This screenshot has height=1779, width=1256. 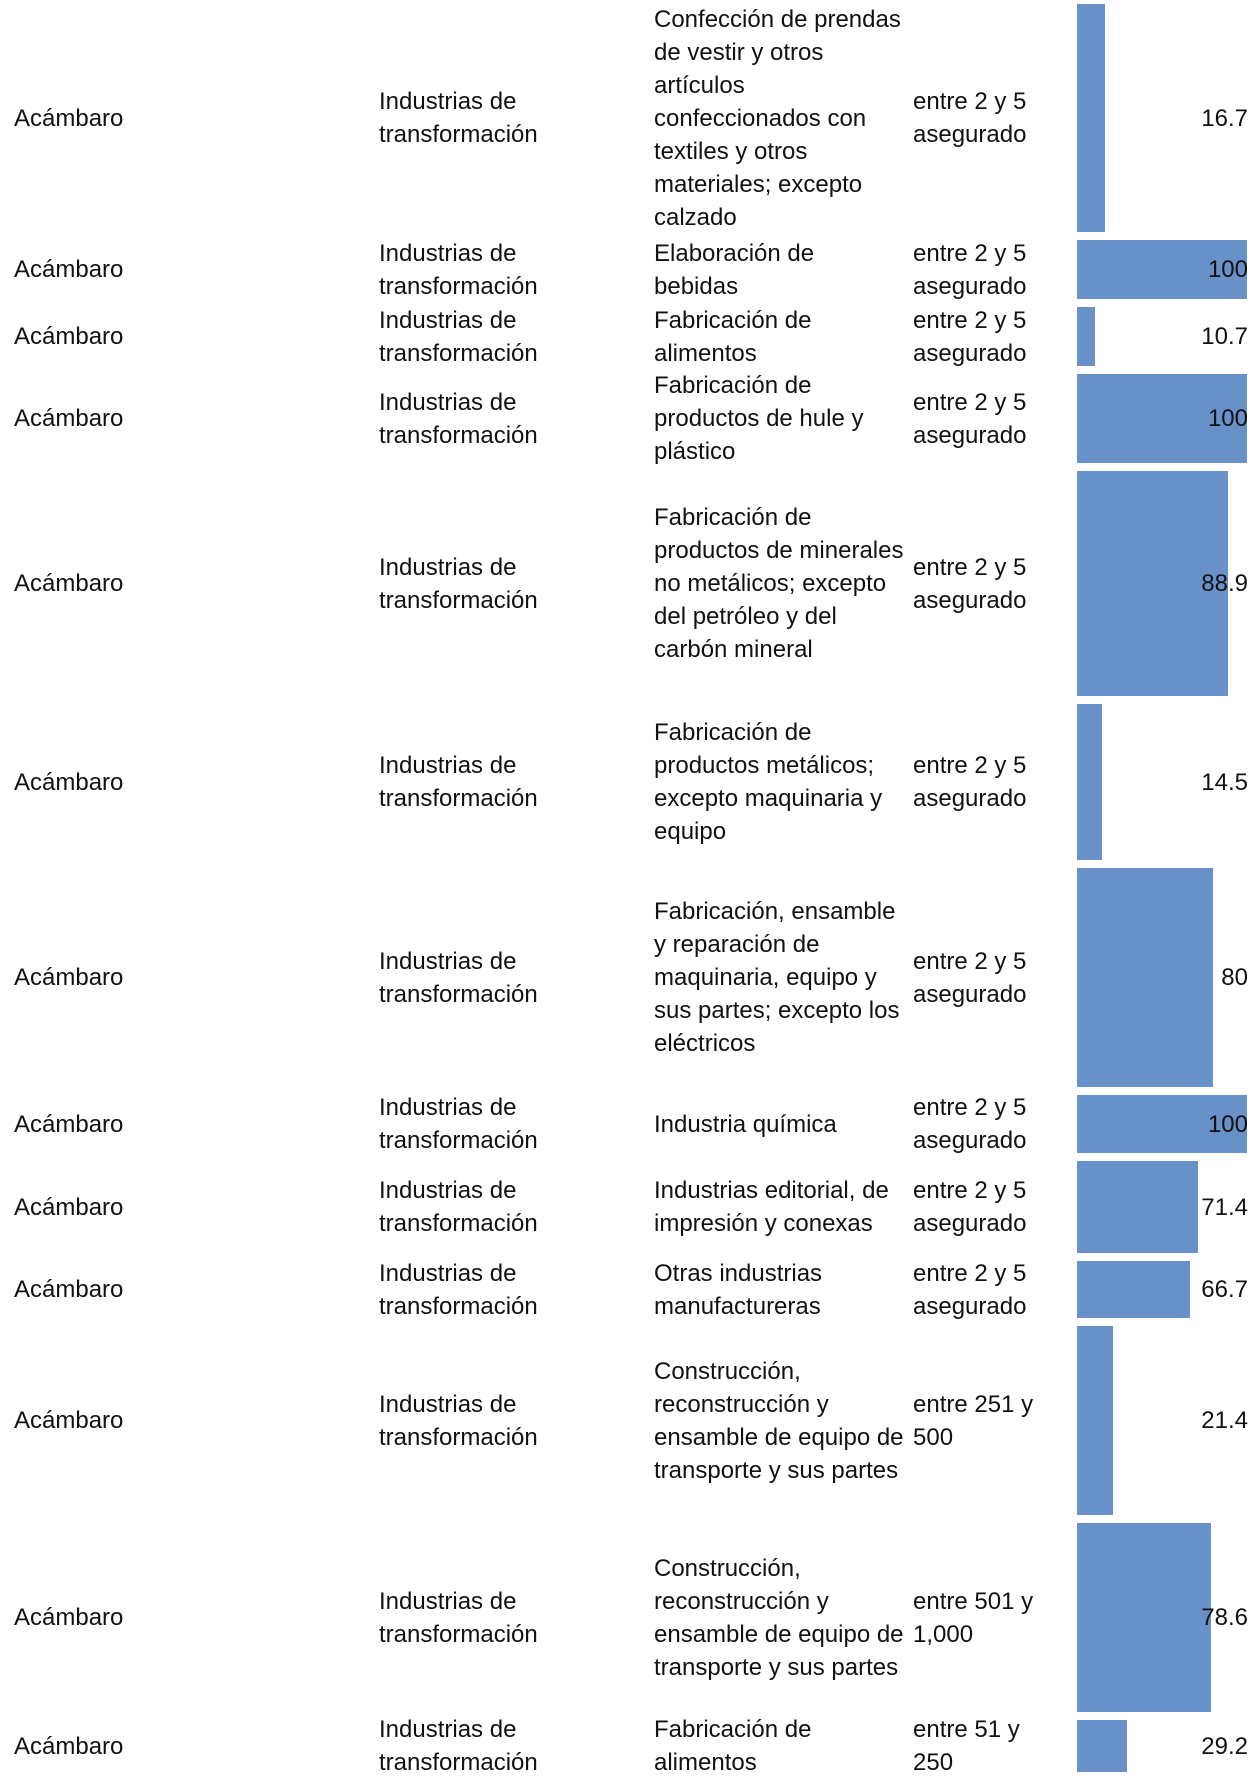 What do you see at coordinates (1224, 1207) in the screenshot?
I see `value-label: 71.4` at bounding box center [1224, 1207].